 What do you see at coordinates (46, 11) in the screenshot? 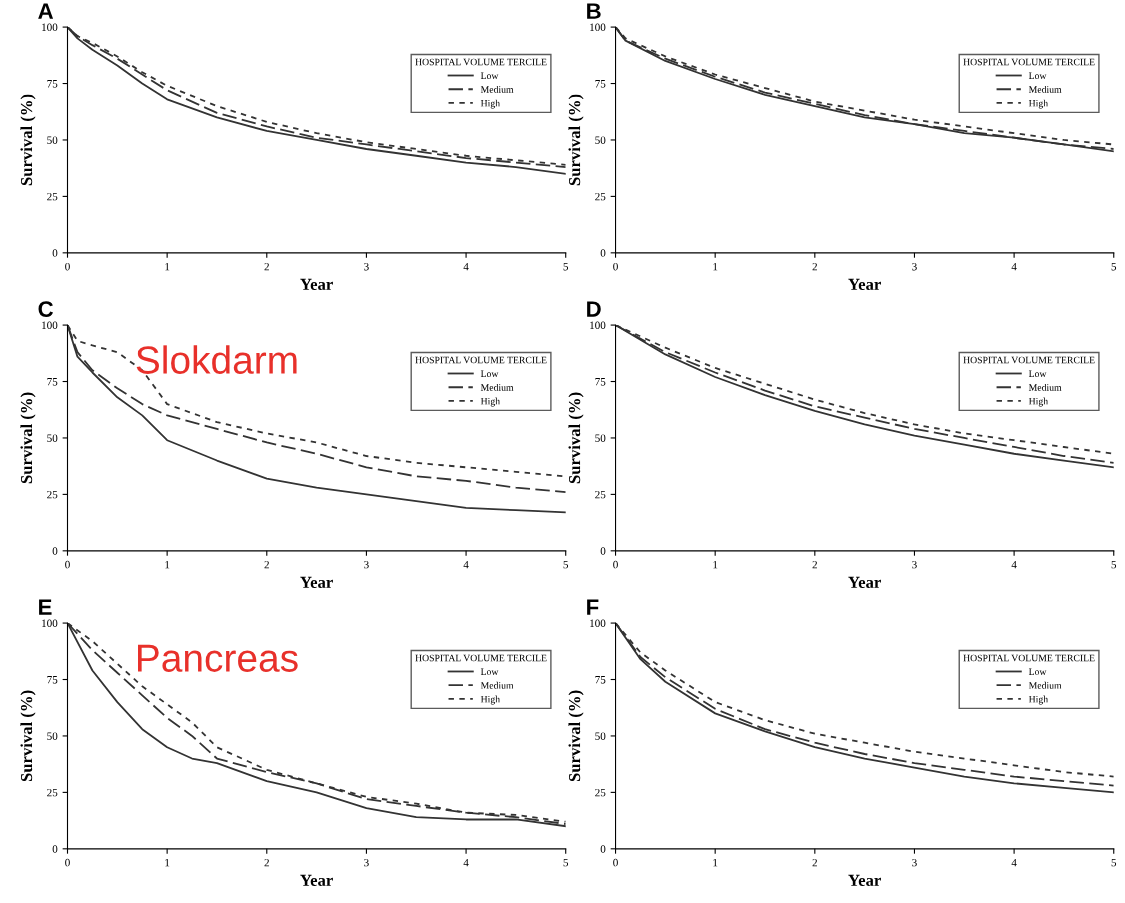
I see `chart-title: A` at bounding box center [46, 11].